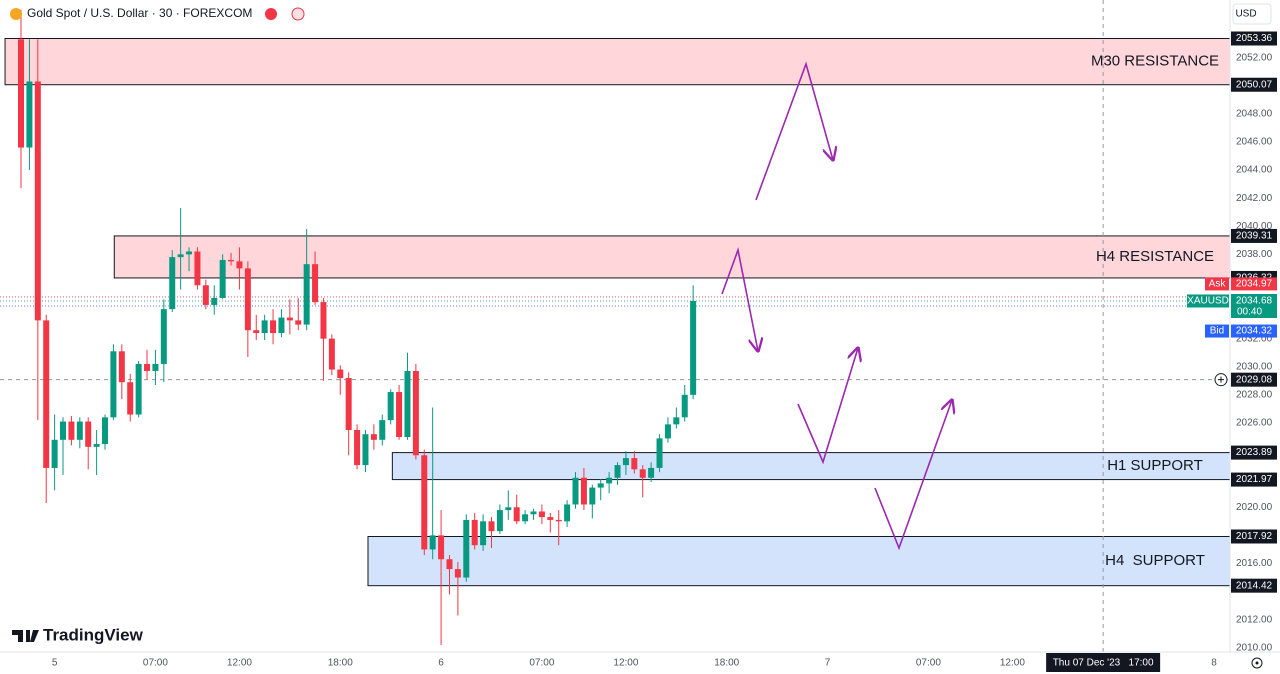  I want to click on y-tick-label: 2042.00, so click(1254, 198).